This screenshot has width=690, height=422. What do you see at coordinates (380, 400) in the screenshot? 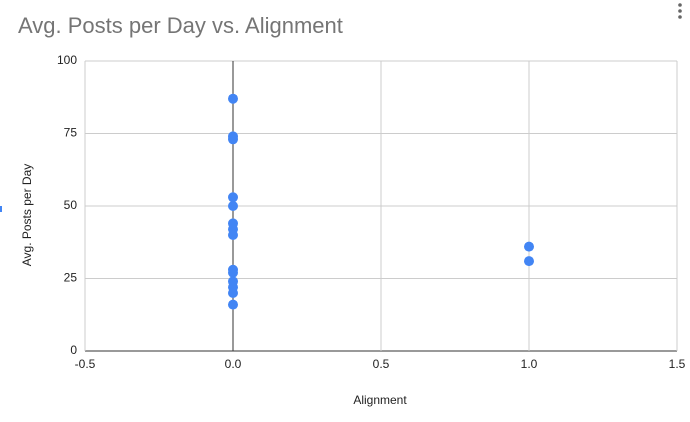
I see `x-axis-label: Alignment` at bounding box center [380, 400].